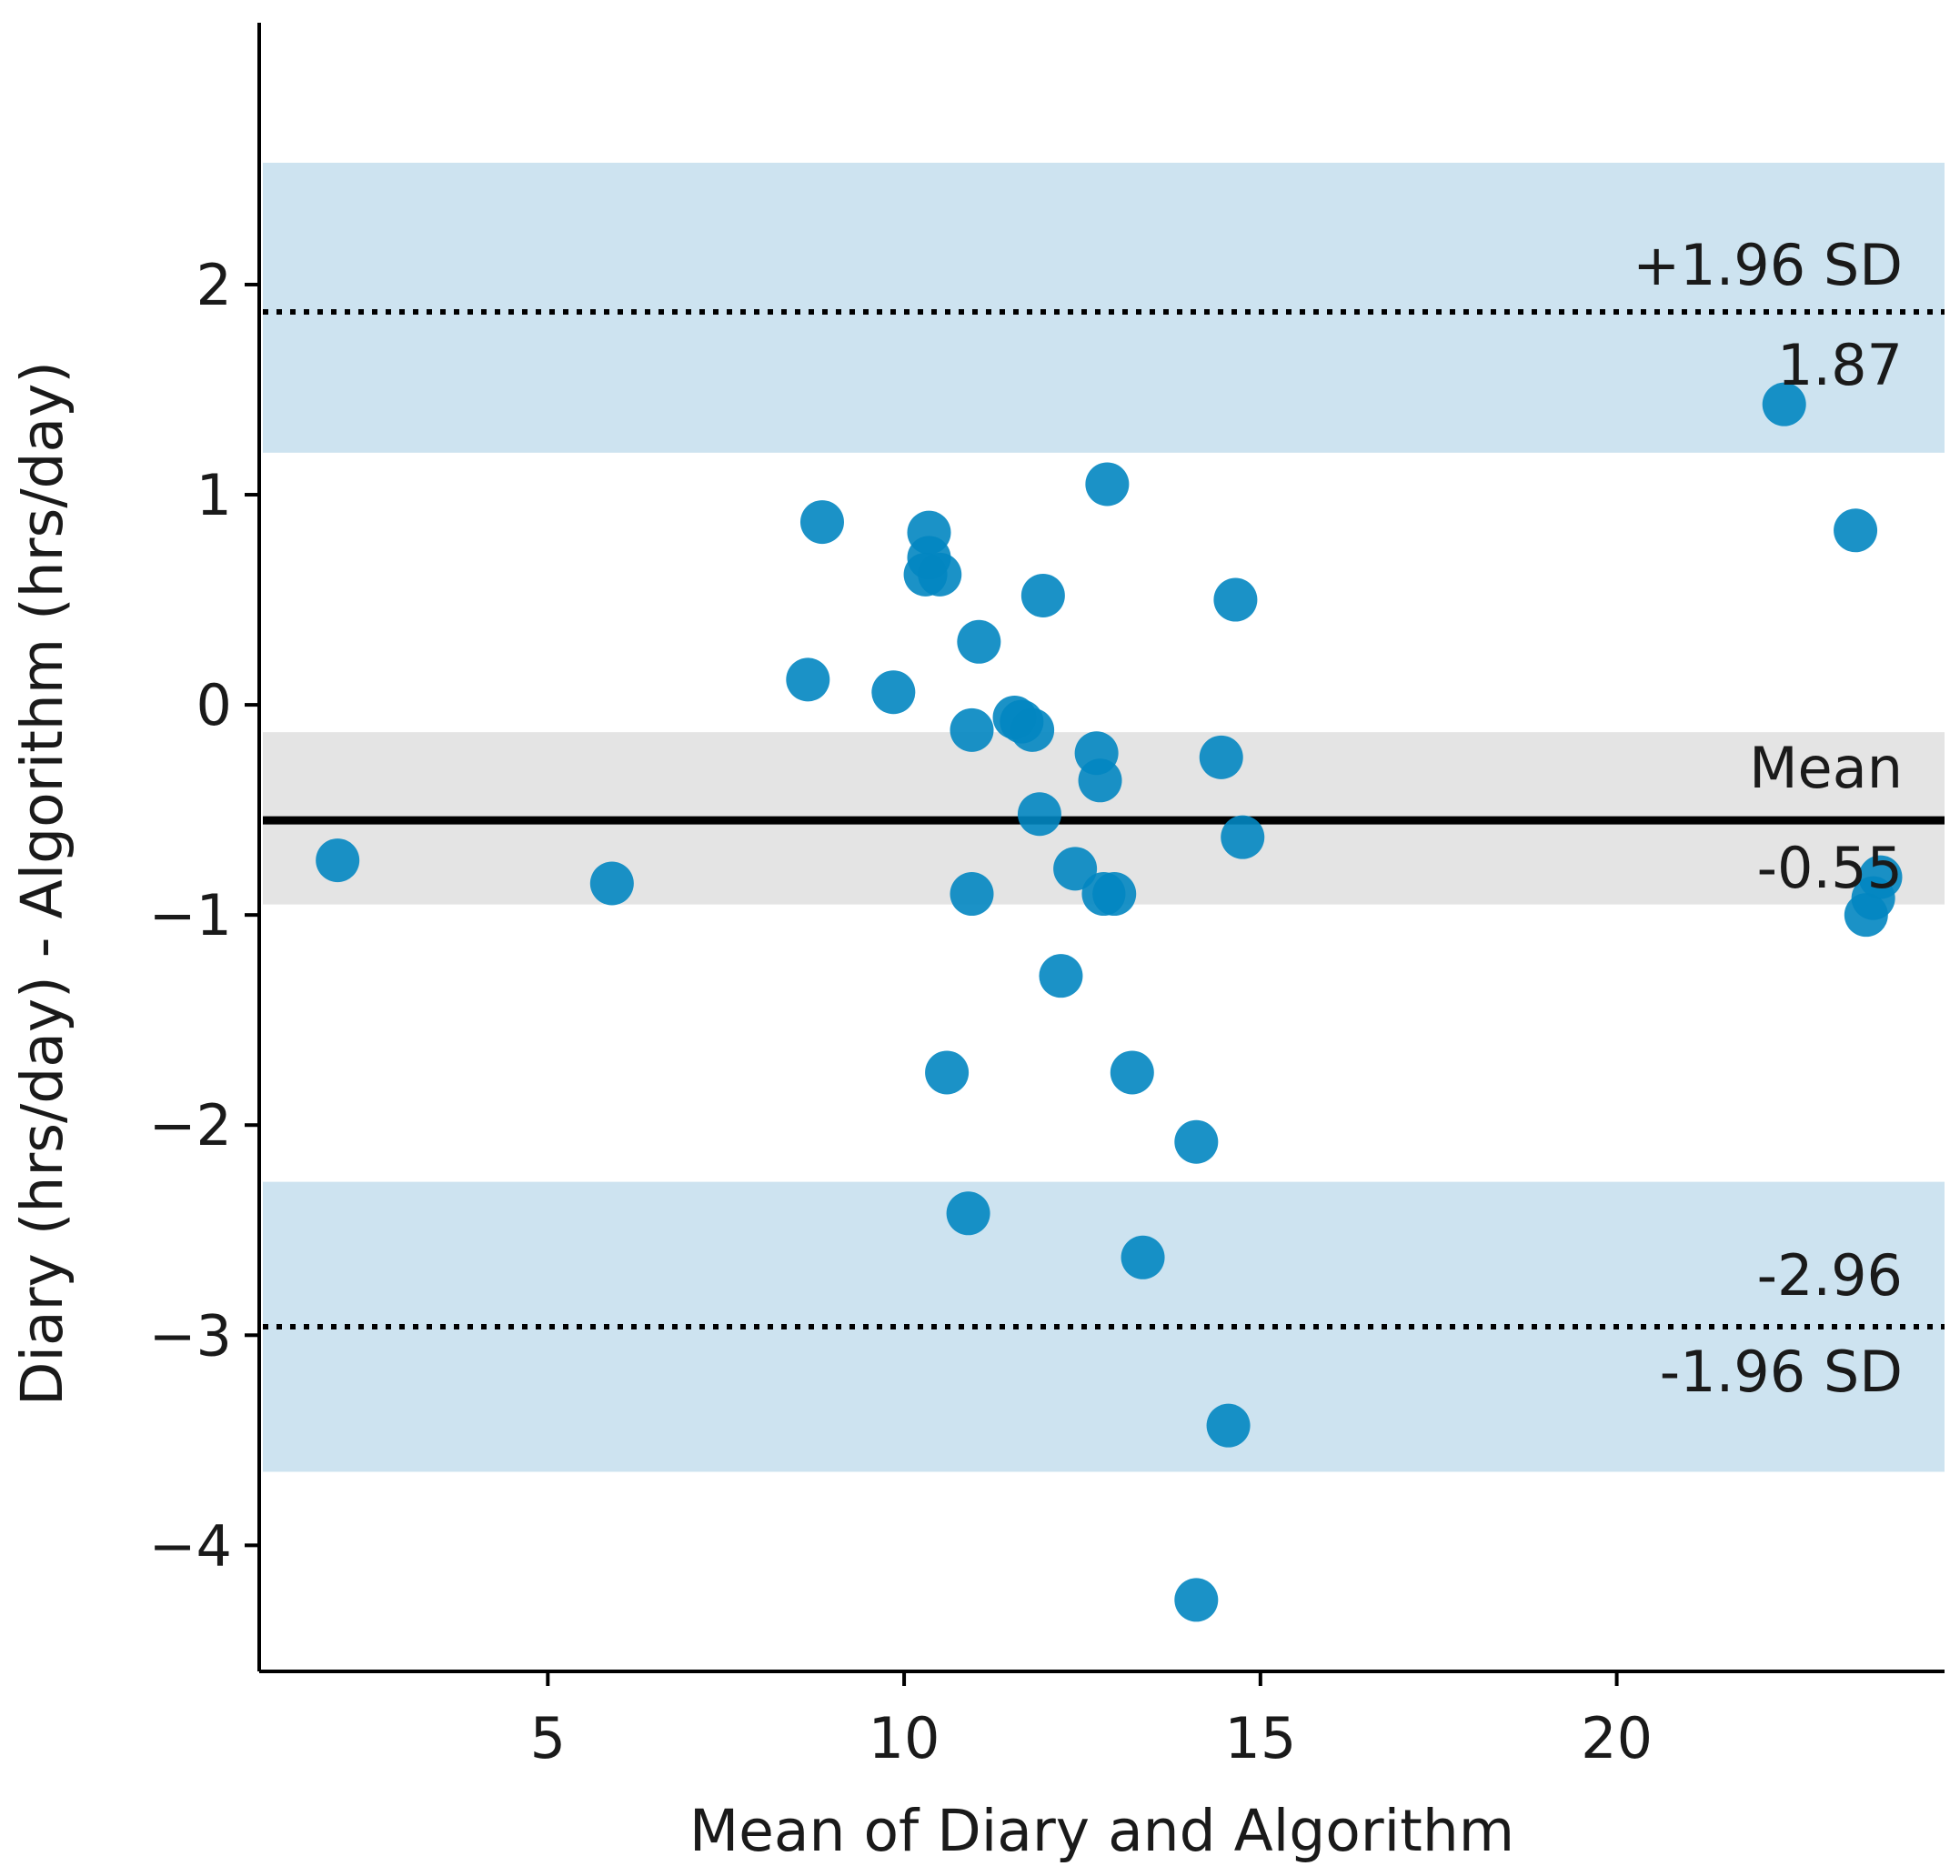 The image size is (1960, 1876). Describe the element at coordinates (214, 495) in the screenshot. I see `y-tick-label: 1` at that location.